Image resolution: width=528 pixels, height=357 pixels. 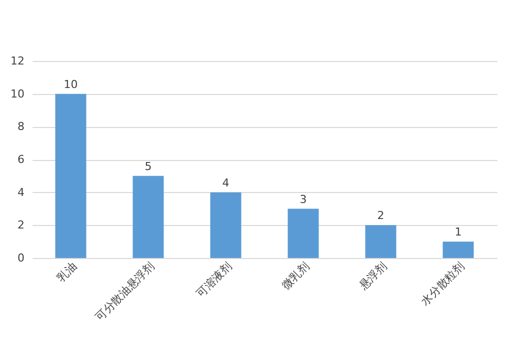 I want to click on x-tick-label: 水分散粒剂, so click(x=442, y=284).